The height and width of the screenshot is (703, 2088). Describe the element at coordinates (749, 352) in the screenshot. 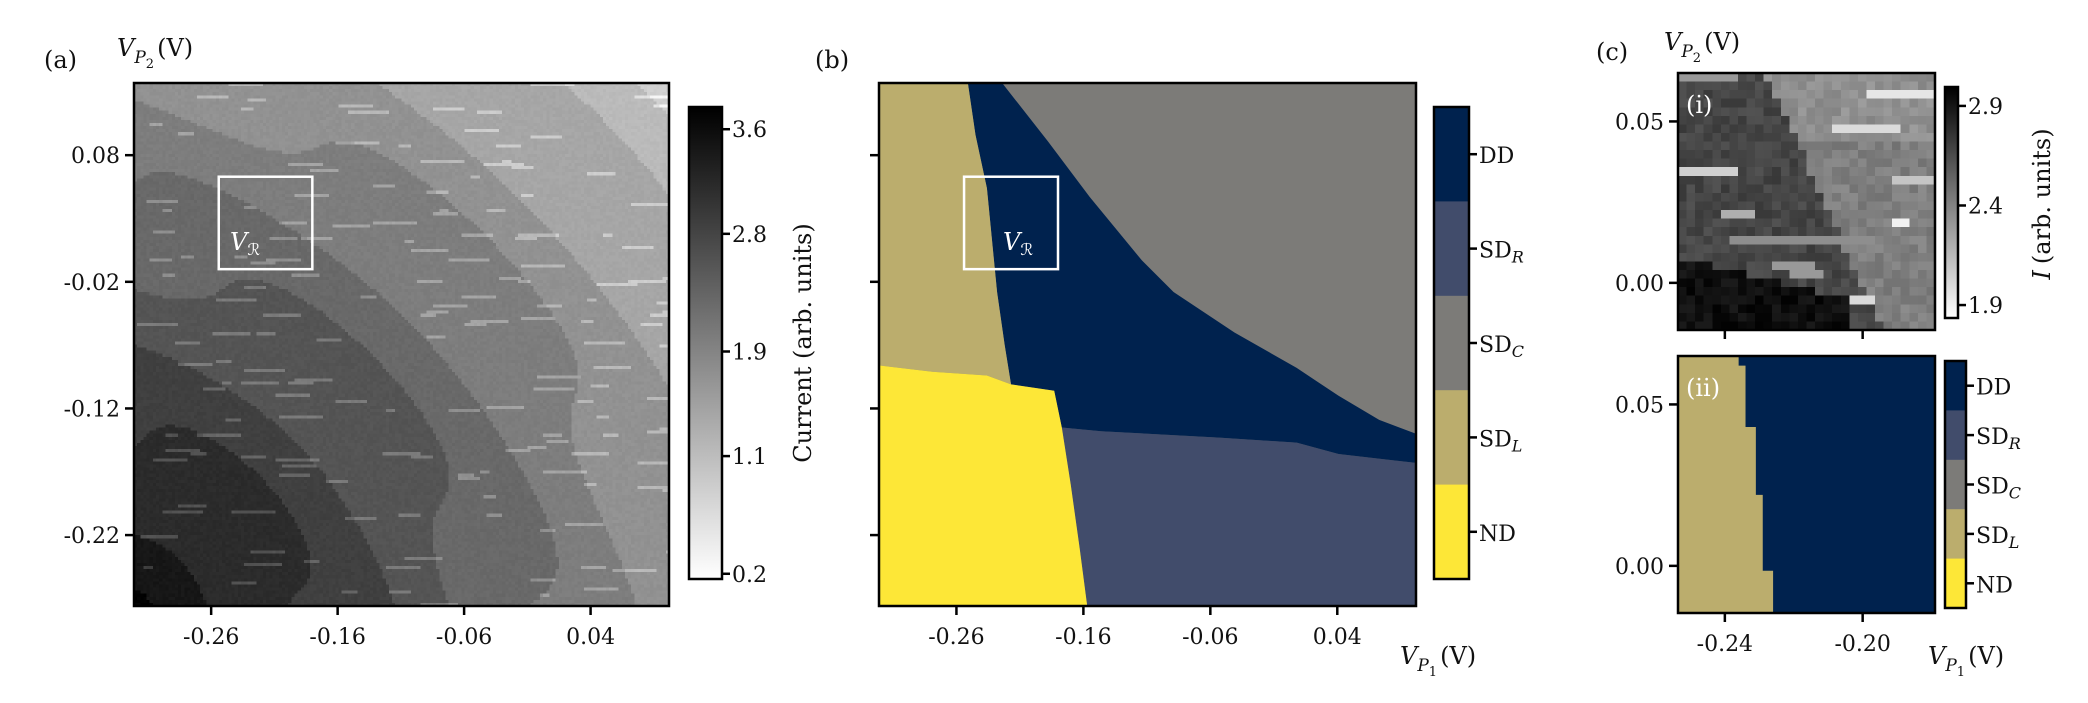

I see `panel-a-colorbar-tick-label: 1.9` at that location.